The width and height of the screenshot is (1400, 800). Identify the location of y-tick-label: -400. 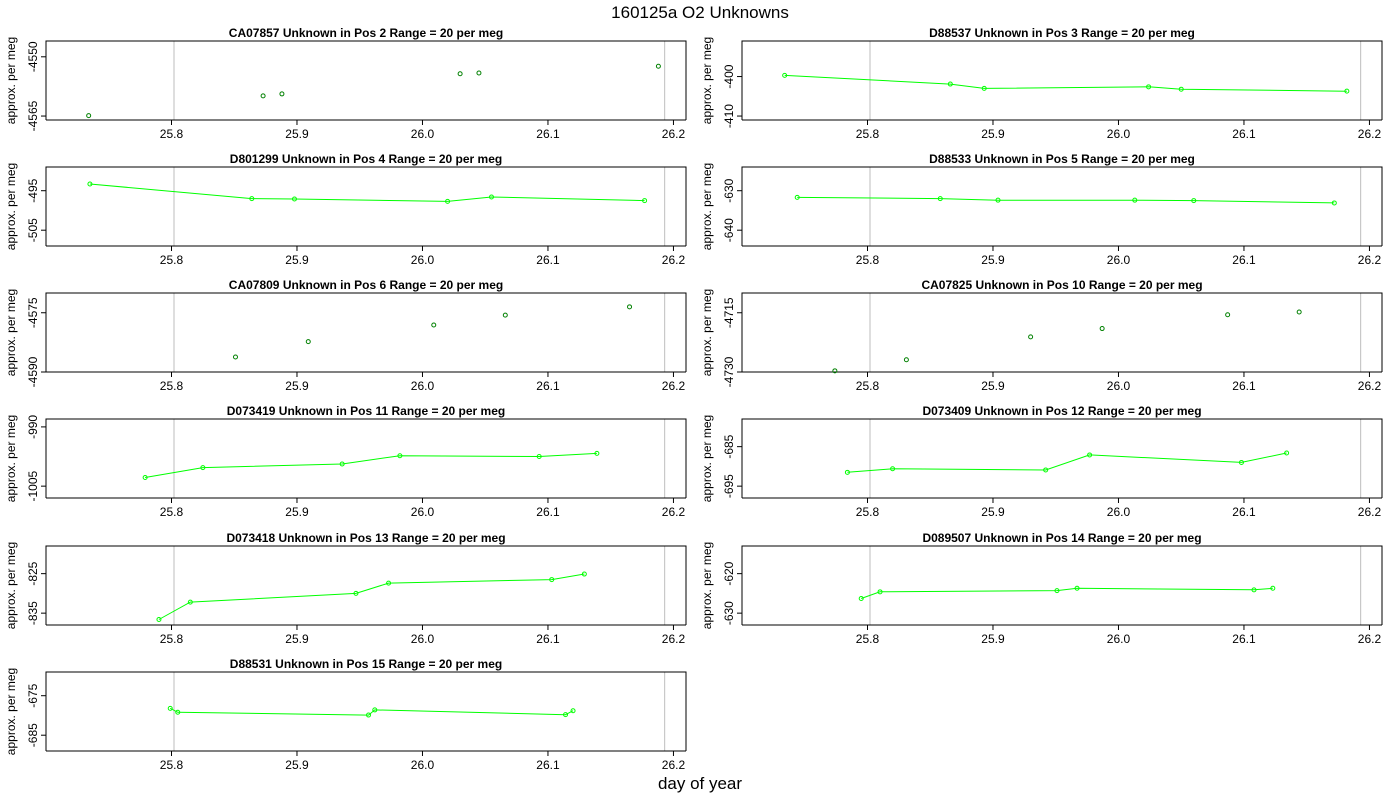
(729, 76).